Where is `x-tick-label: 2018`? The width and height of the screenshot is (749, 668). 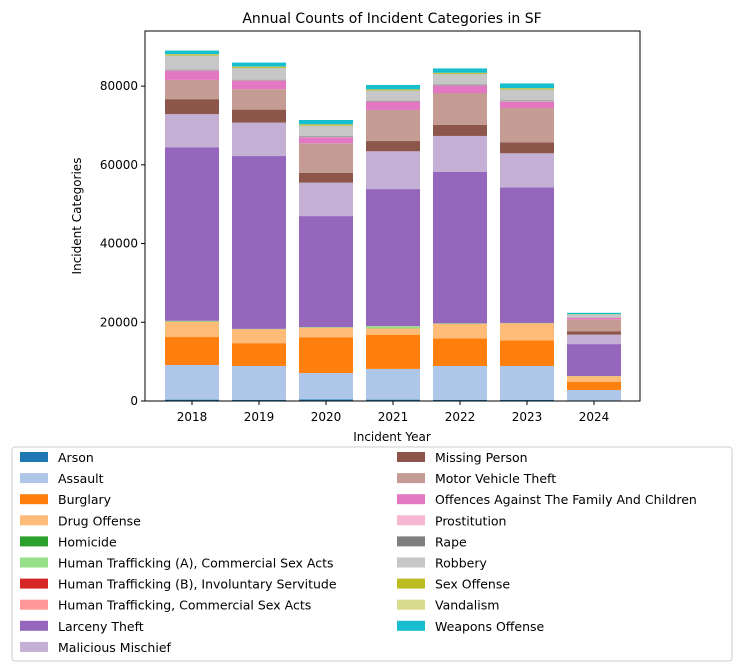
x-tick-label: 2018 is located at coordinates (192, 417).